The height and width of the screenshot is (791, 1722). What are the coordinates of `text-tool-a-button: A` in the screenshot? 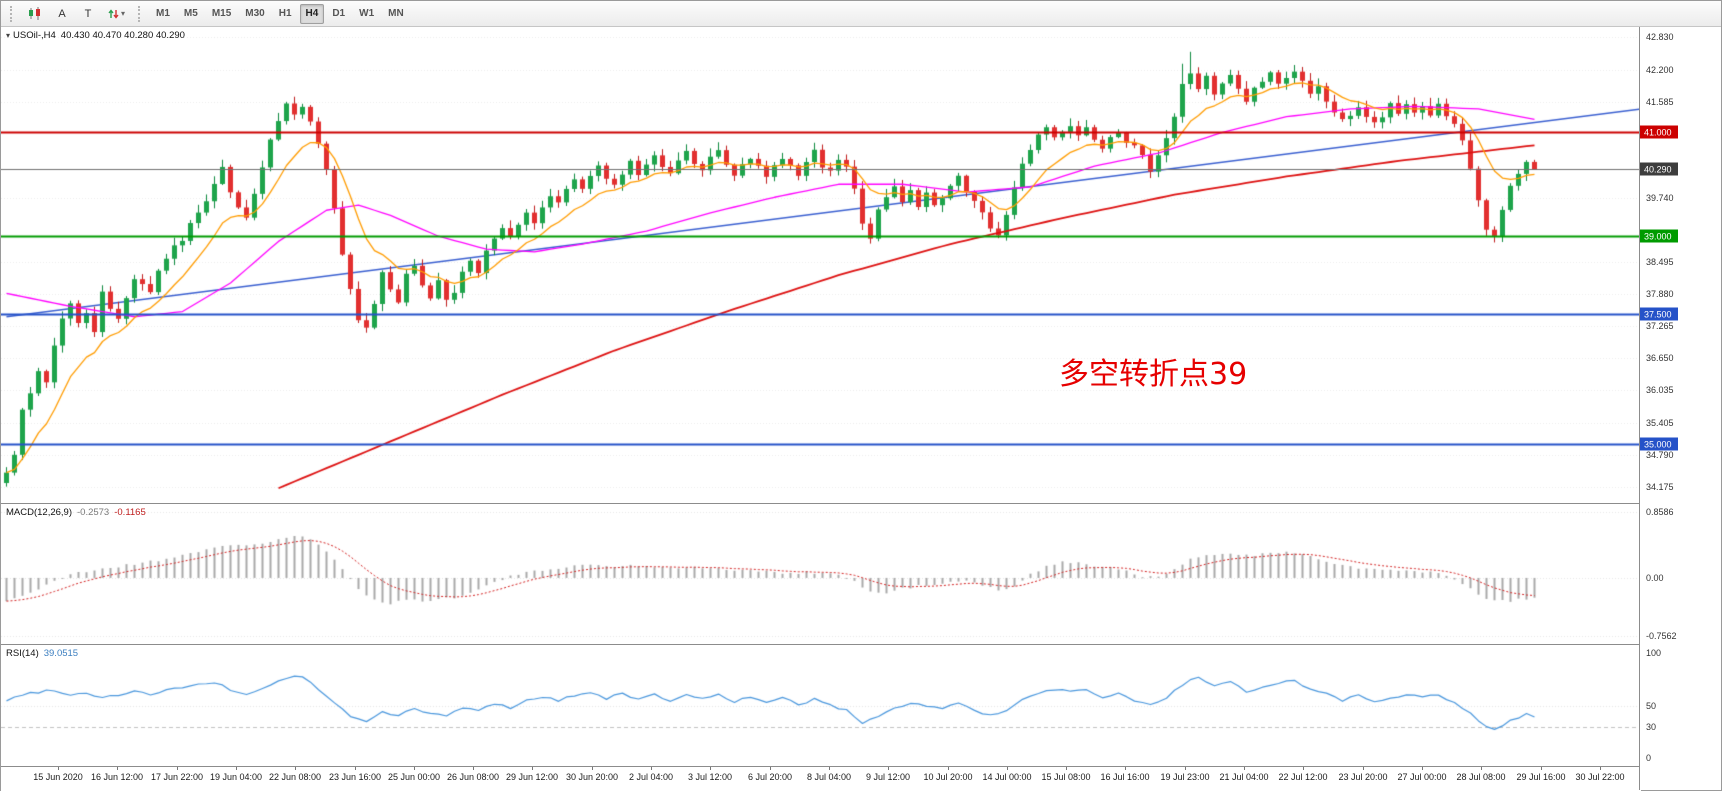 It's located at (62, 13).